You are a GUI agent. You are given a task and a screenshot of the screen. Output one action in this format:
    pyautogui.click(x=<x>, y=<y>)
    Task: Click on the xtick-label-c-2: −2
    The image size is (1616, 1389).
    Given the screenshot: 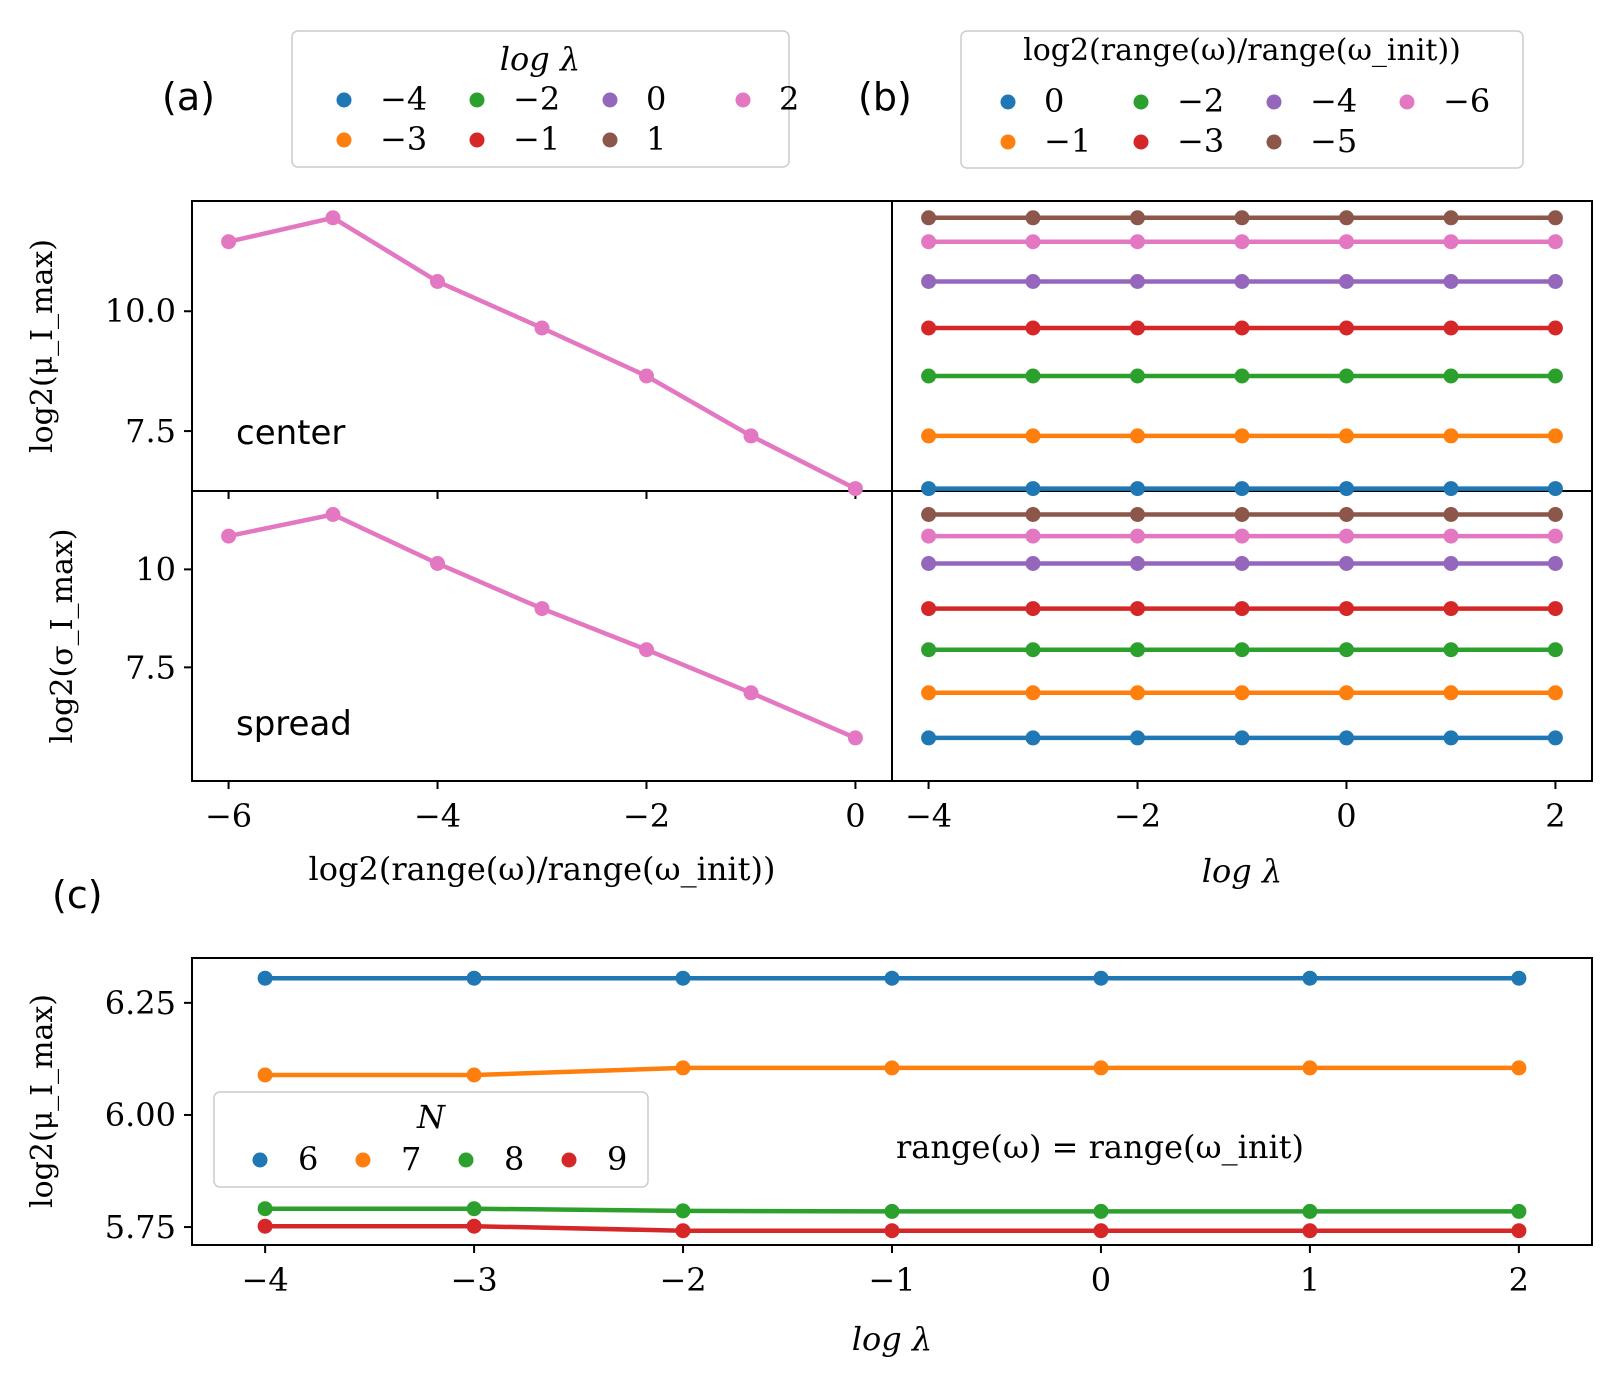 What is the action you would take?
    pyautogui.click(x=682, y=1280)
    